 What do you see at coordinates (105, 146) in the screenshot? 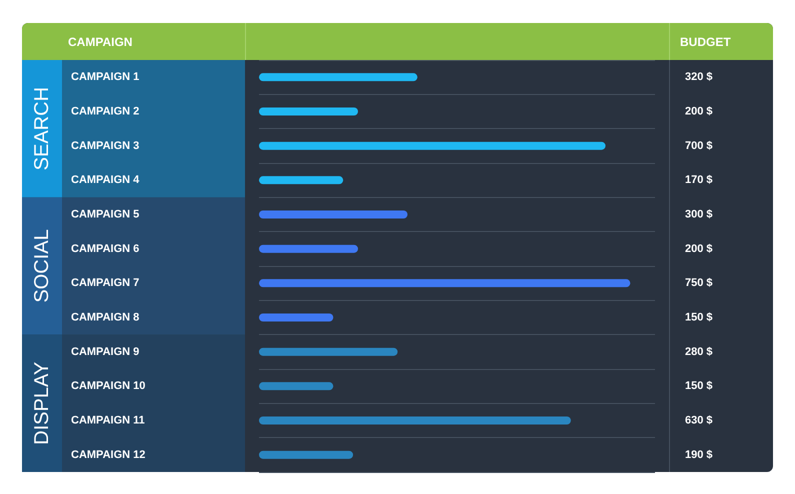
I see `y-tick-label: CAMPAIGN 3` at bounding box center [105, 146].